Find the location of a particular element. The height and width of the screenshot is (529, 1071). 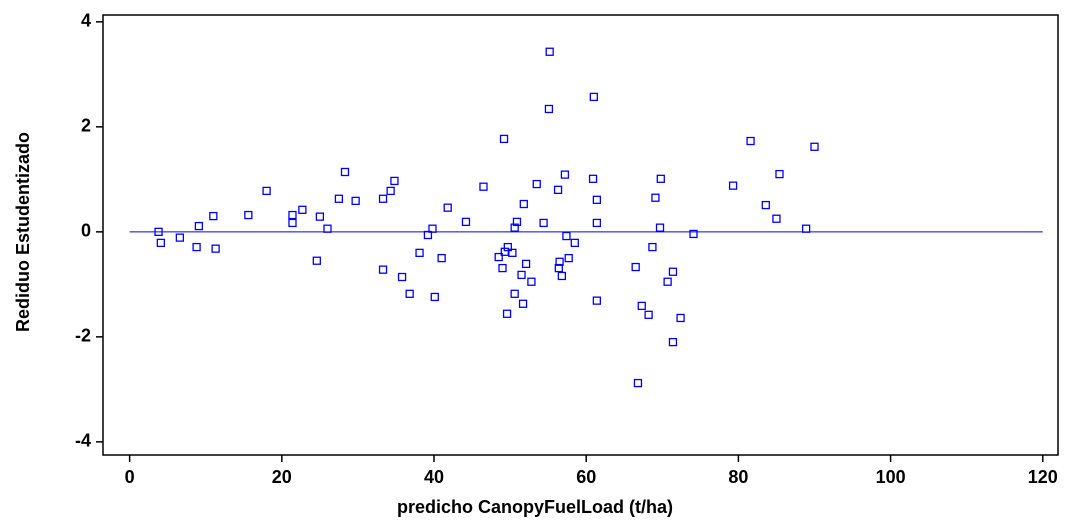

x-axis-label: predicho CanopyFuelLoad (t/ha) is located at coordinates (535, 507).